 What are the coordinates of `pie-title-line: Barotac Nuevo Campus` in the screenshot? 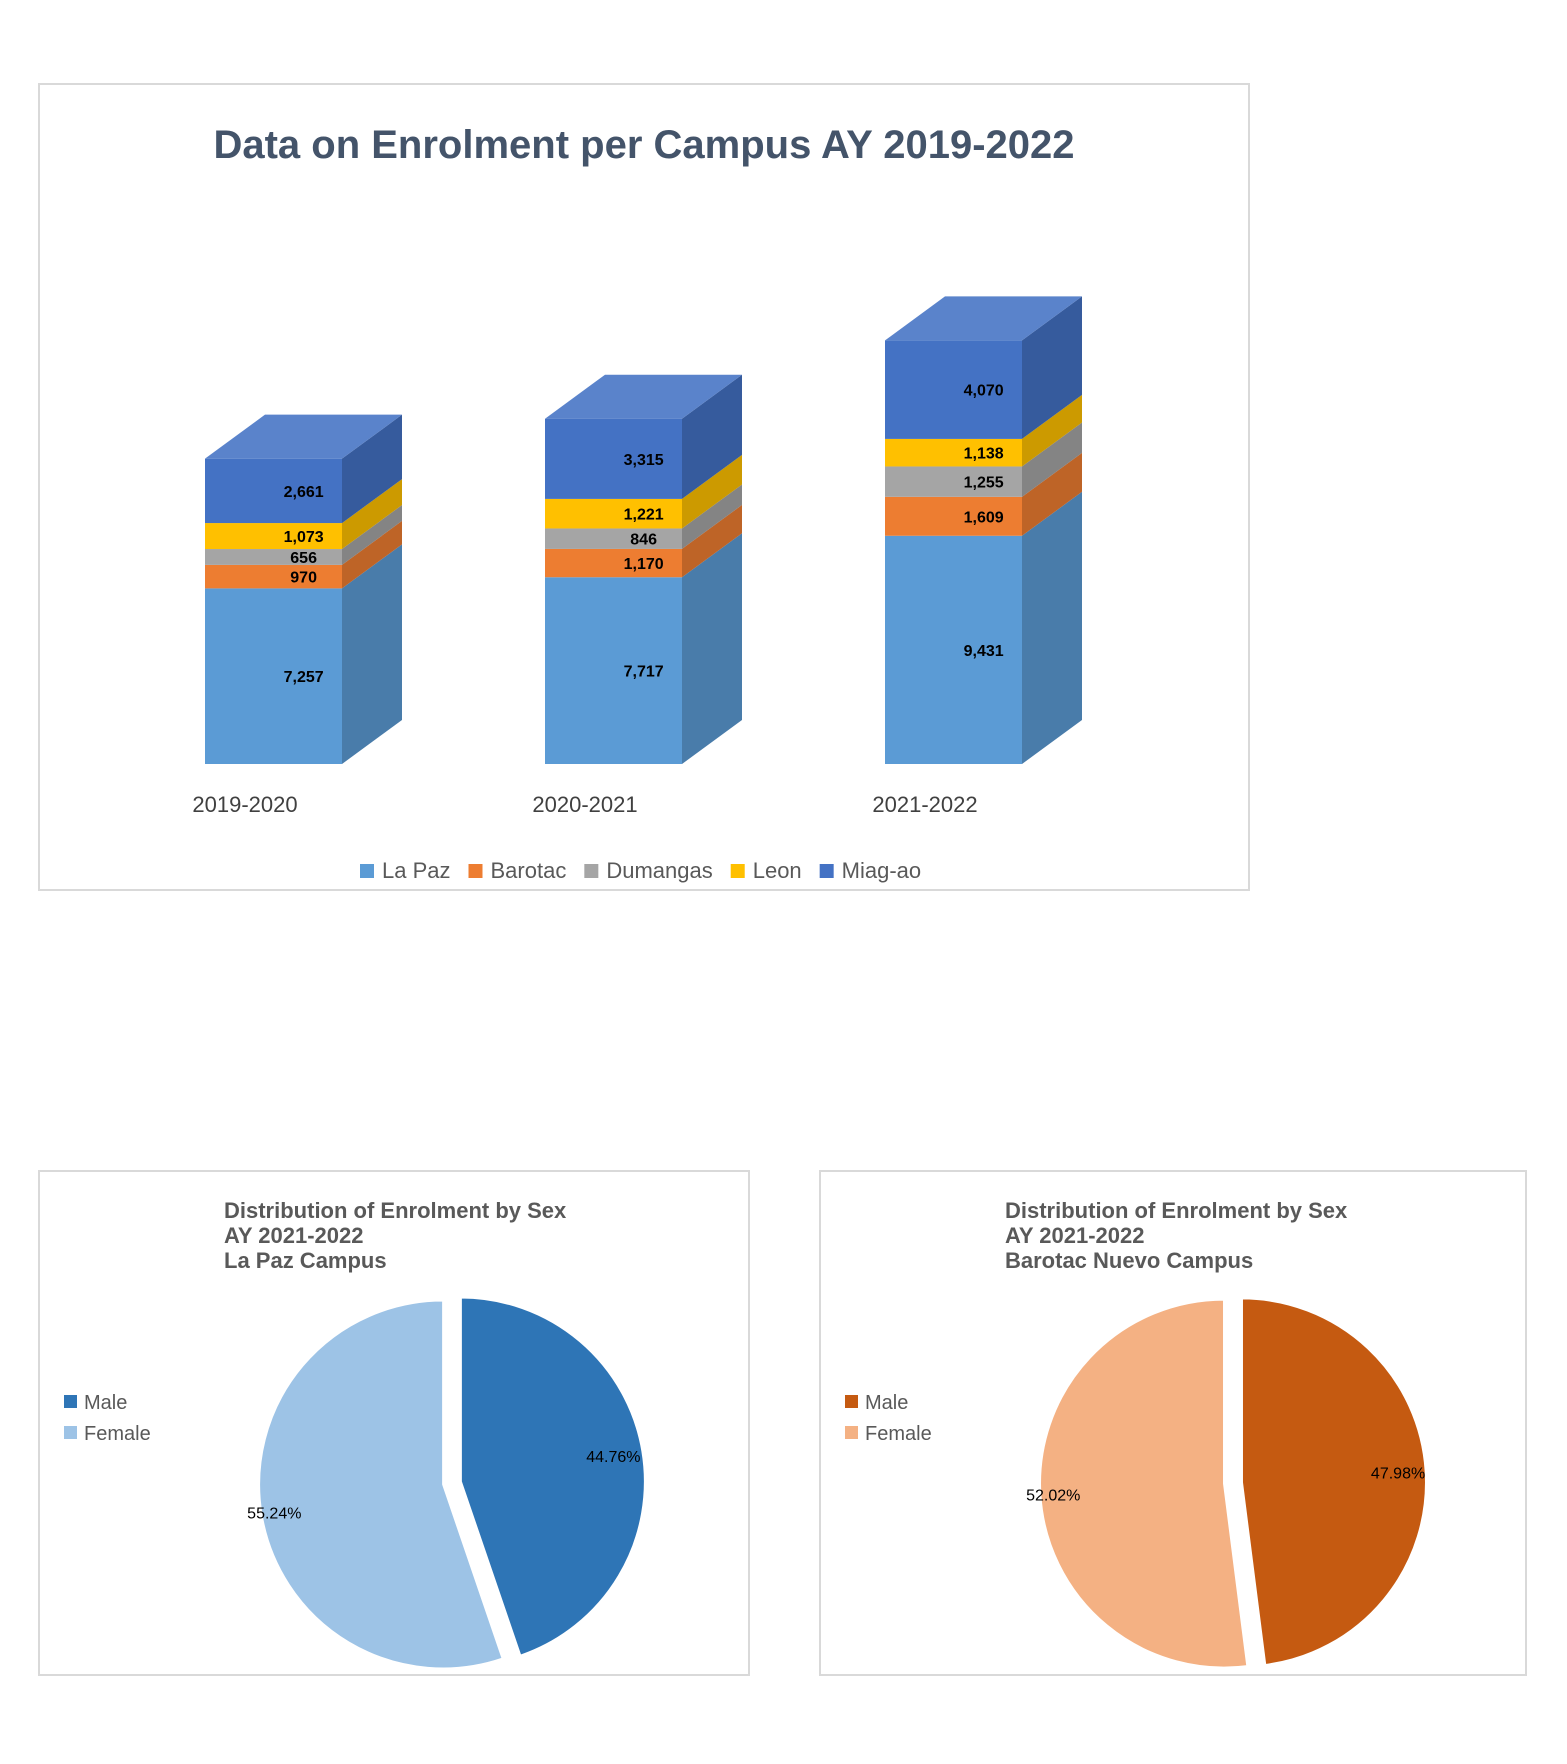 It's located at (1129, 1260).